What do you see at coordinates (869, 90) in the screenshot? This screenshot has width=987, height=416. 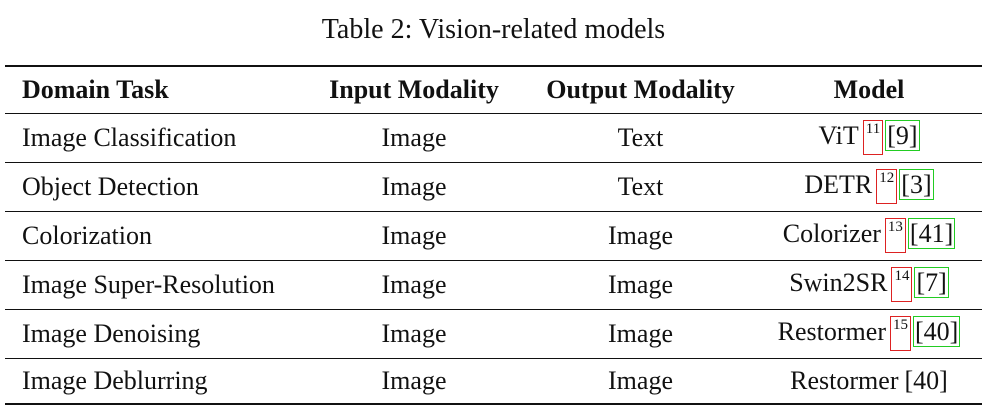 I see `column-header-model: Model` at bounding box center [869, 90].